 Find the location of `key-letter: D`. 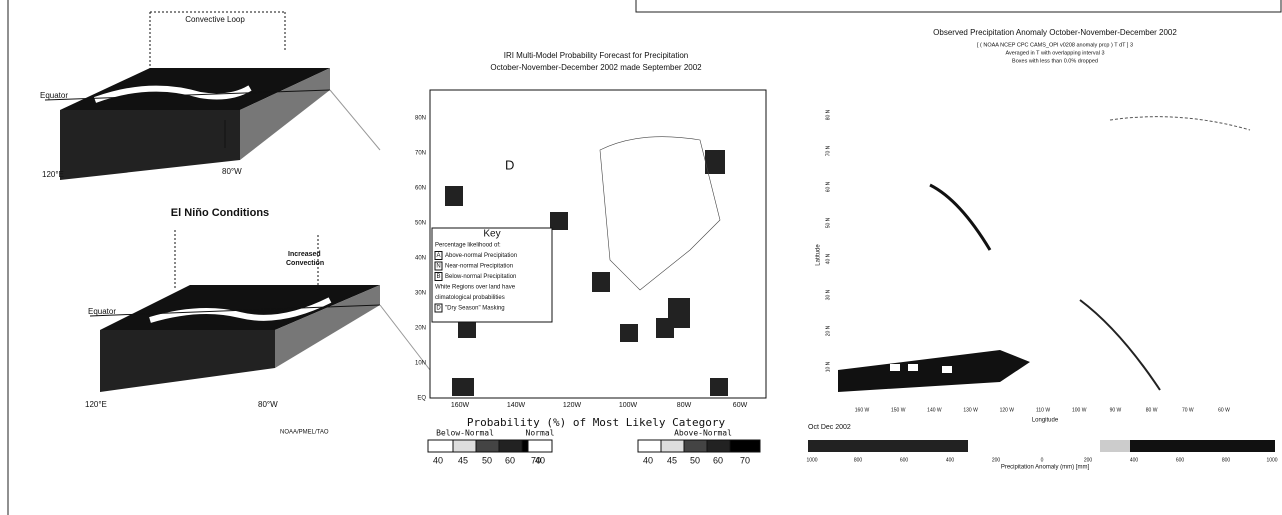

key-letter: D is located at coordinates (438, 309).